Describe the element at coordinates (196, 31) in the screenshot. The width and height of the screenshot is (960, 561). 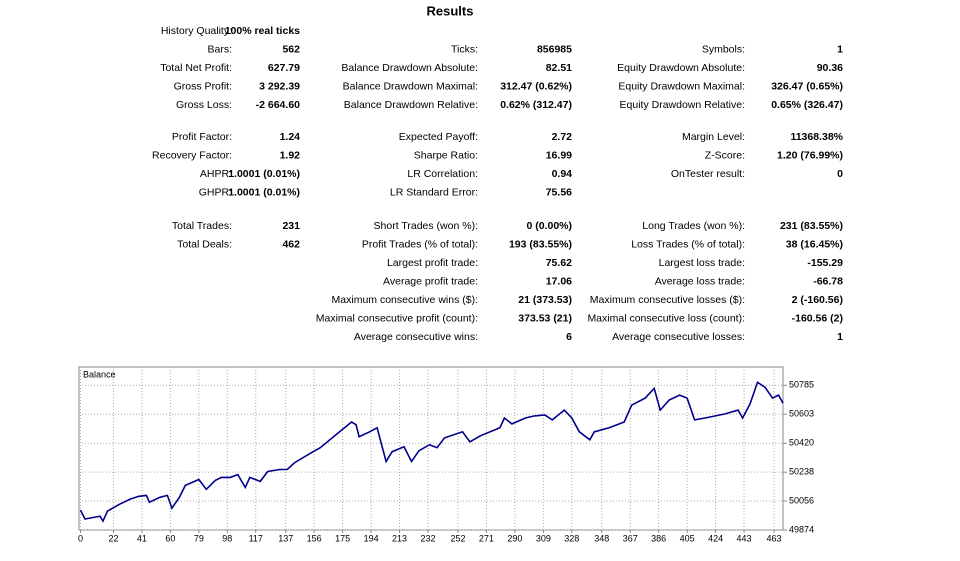
I see `row-label: History Quality:` at that location.